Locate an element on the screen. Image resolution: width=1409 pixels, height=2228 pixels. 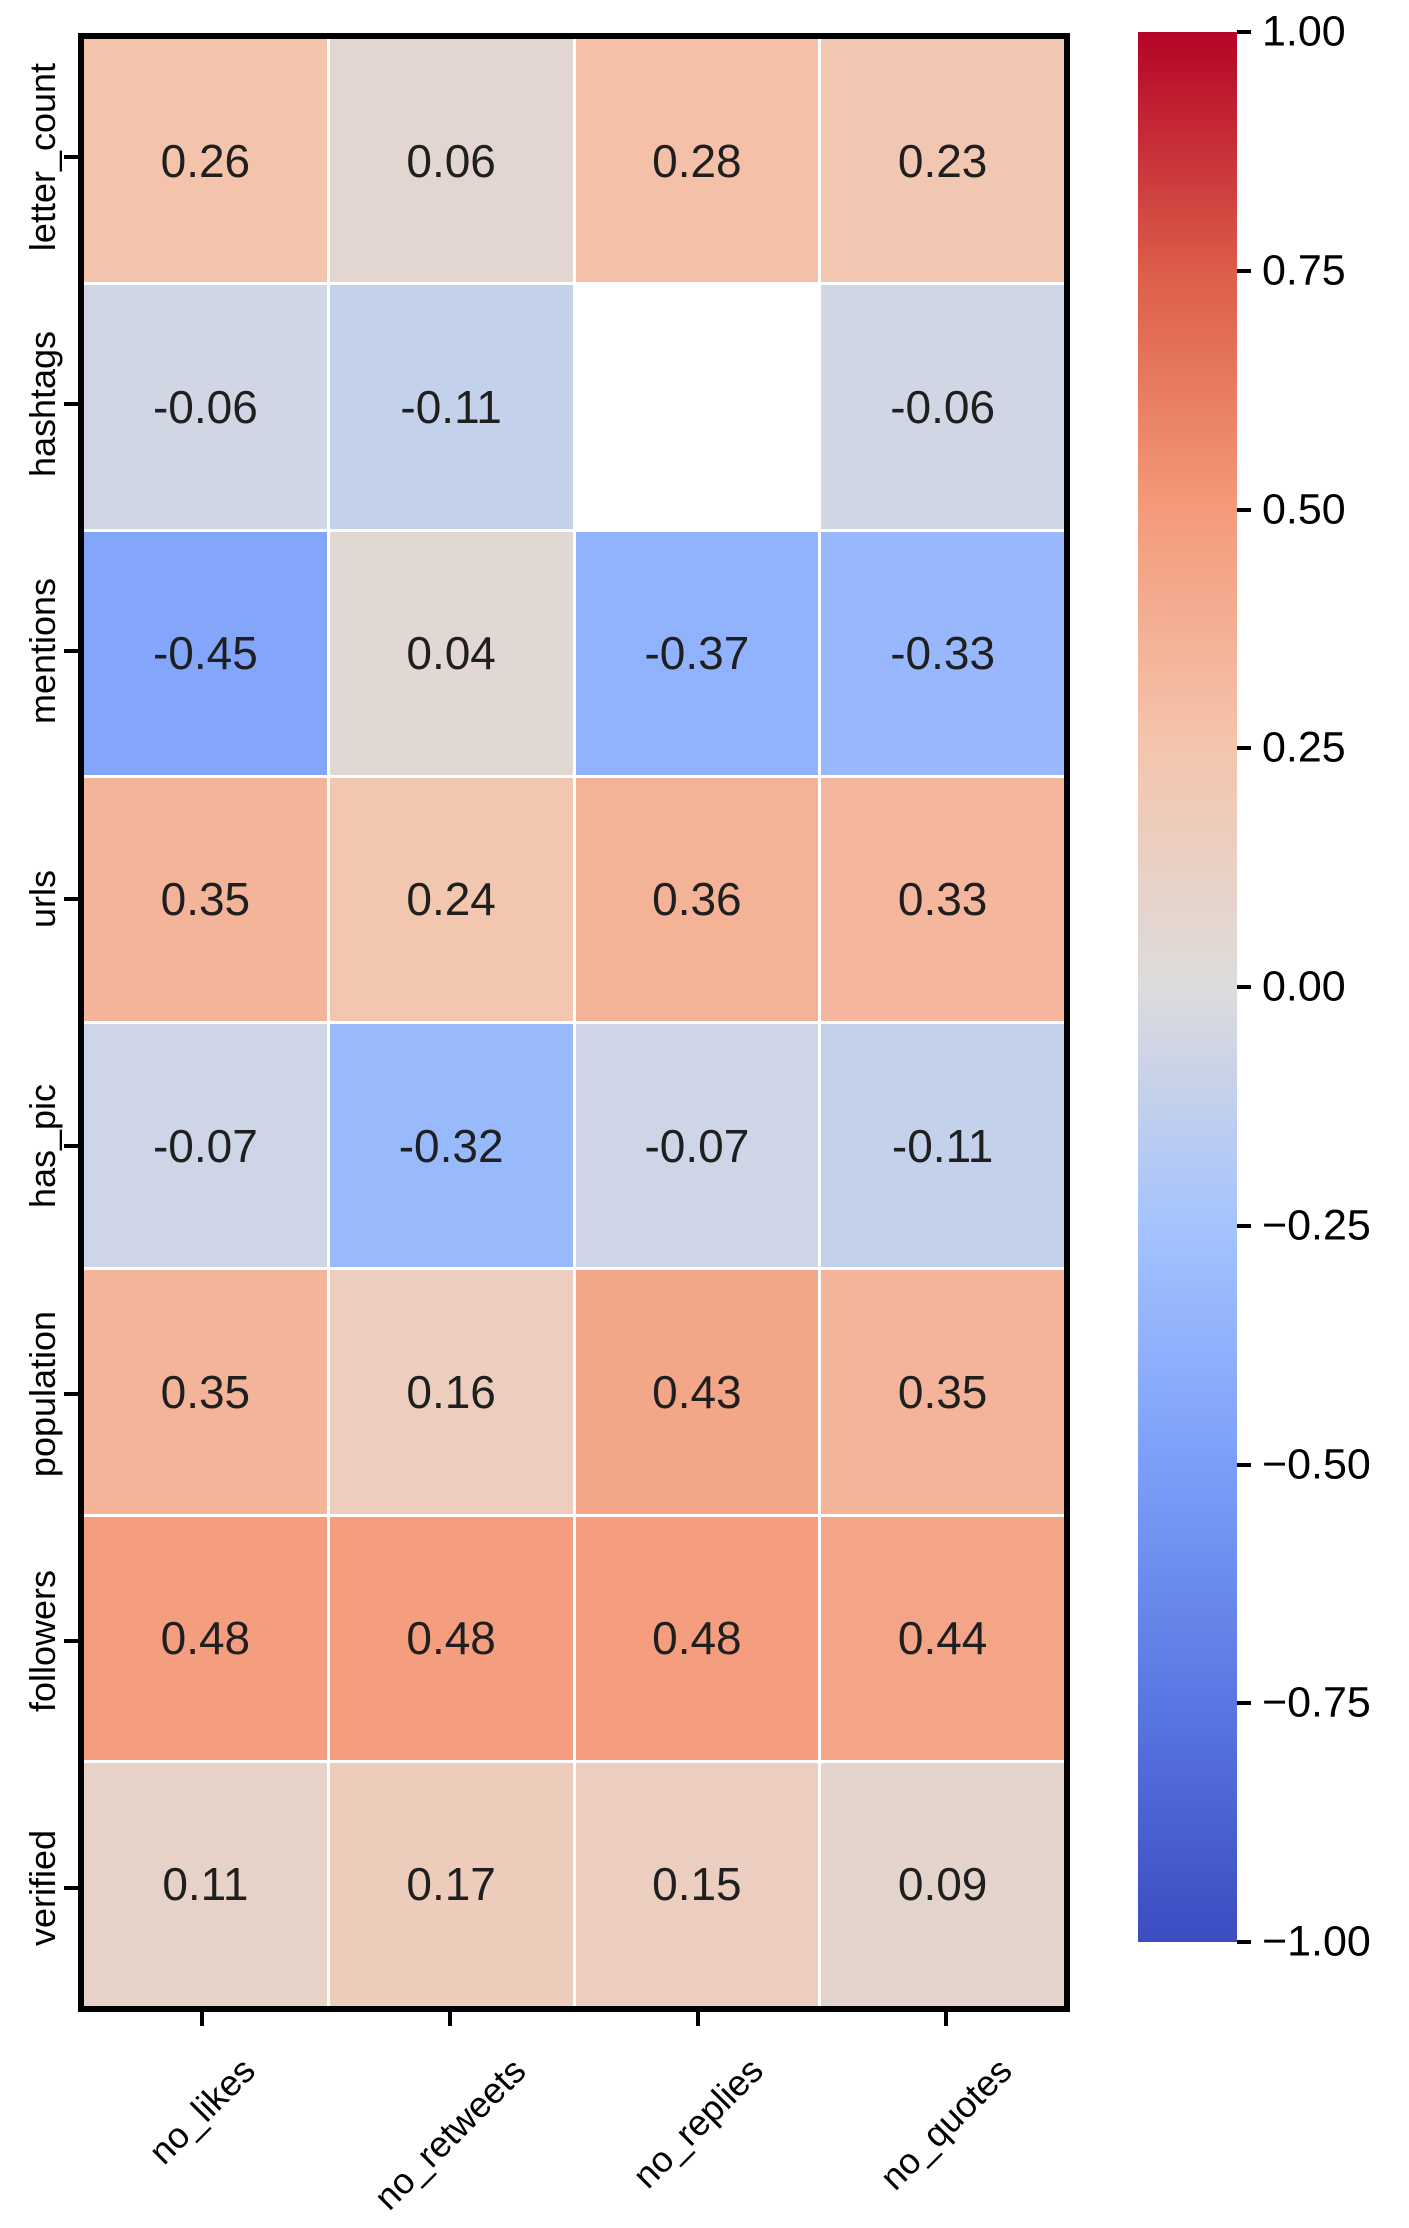
y-tick-label: urls is located at coordinates (42, 898).